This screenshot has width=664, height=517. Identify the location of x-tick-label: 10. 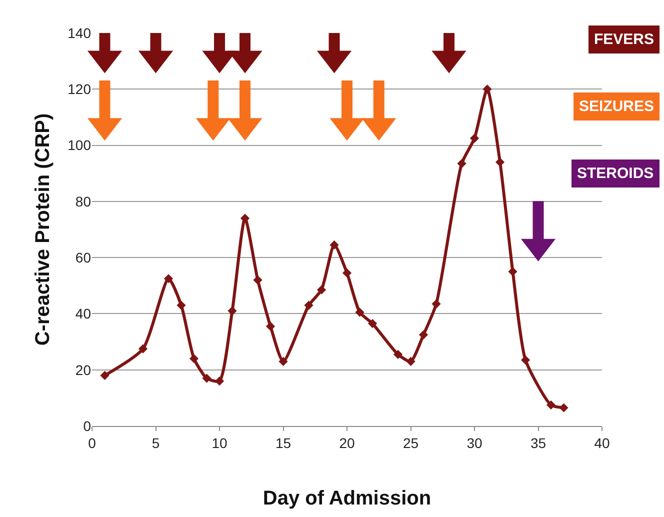
(220, 442).